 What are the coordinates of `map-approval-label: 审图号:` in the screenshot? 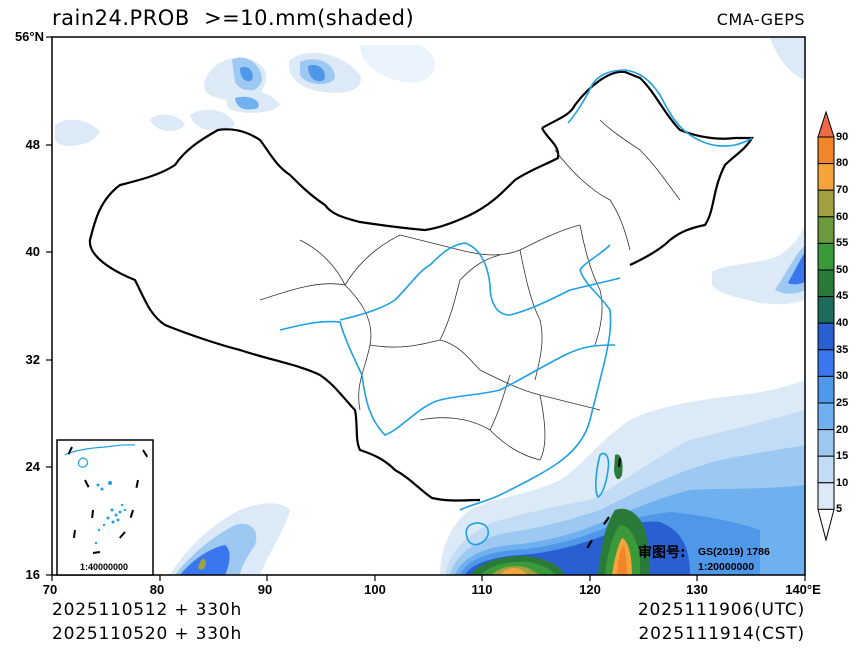 It's located at (662, 553).